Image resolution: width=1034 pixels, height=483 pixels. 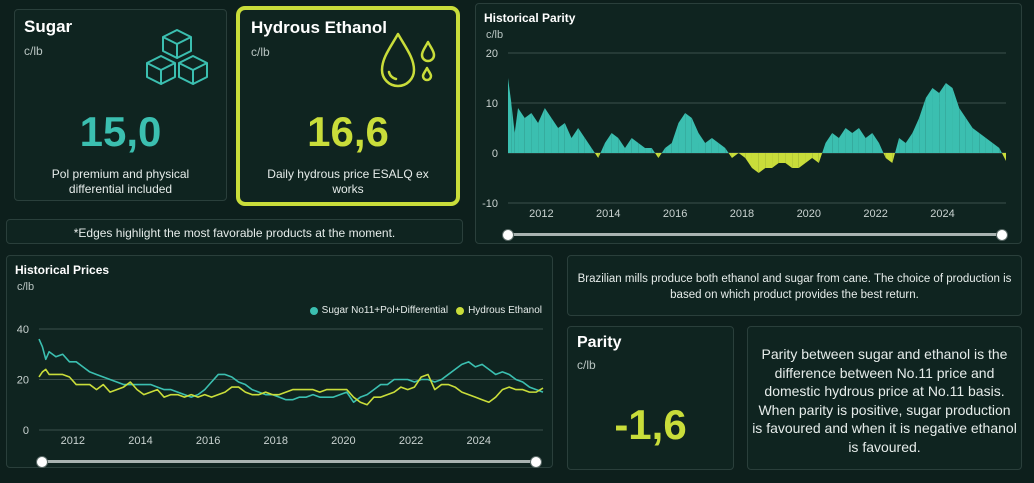 What do you see at coordinates (140, 441) in the screenshot?
I see `prices-x-tick-label: 2014` at bounding box center [140, 441].